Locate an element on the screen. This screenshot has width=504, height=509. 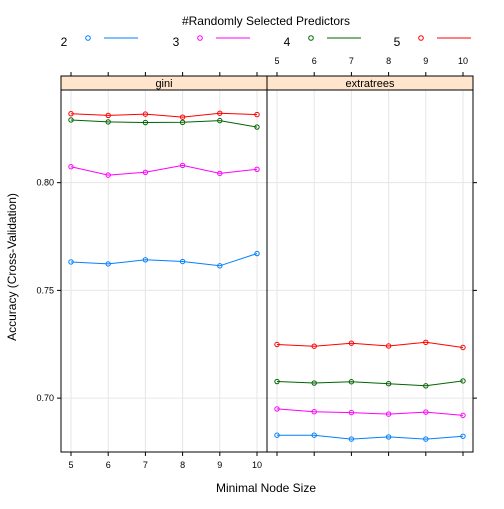
legend-label-2: 2 is located at coordinates (64, 42).